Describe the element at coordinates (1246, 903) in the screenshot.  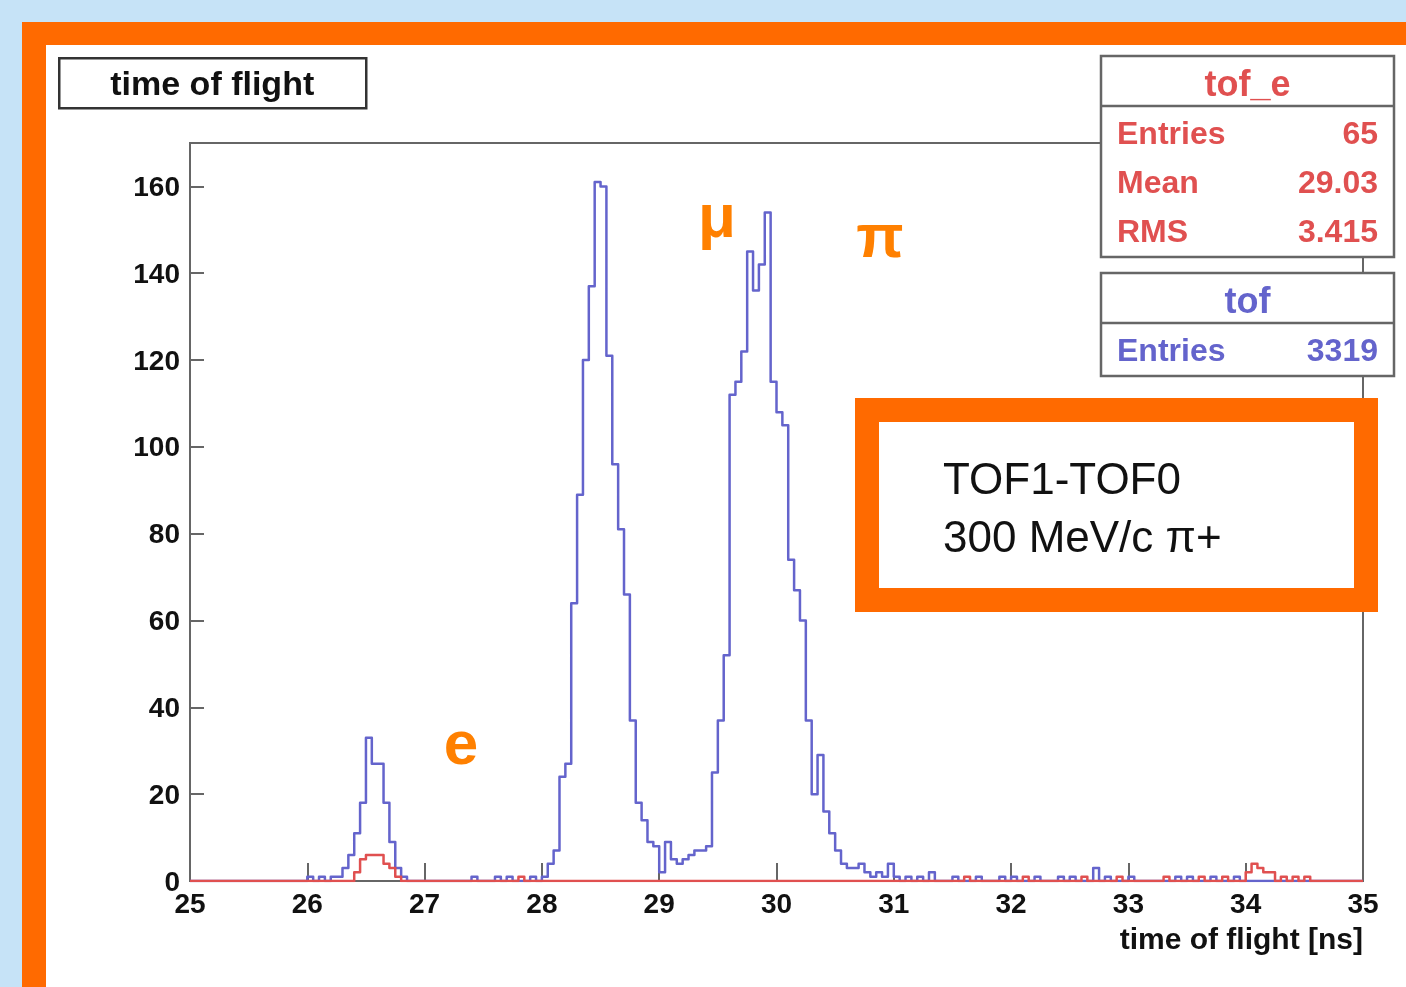
I see `x-tick-label: 34` at that location.